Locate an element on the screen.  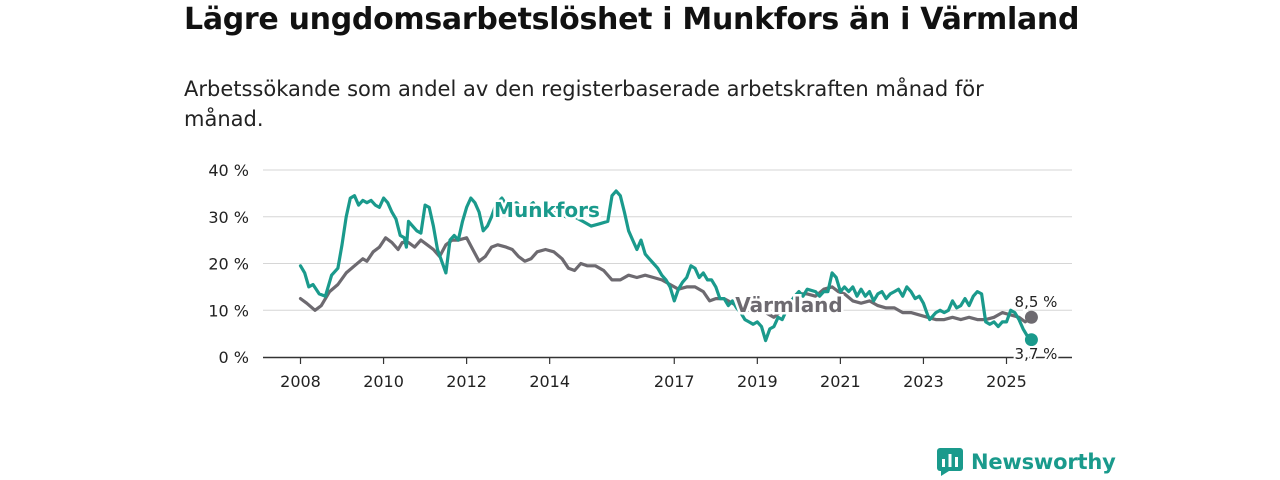
series-label-varmland: Värmland is located at coordinates (789, 305).